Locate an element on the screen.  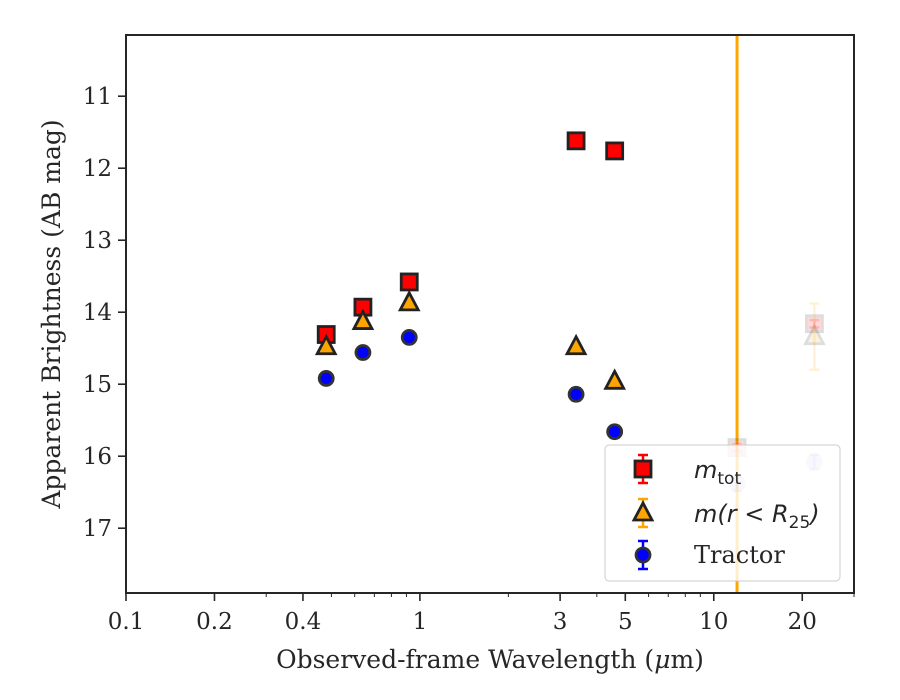
point-mtot-6-shape is located at coordinates (814, 324).